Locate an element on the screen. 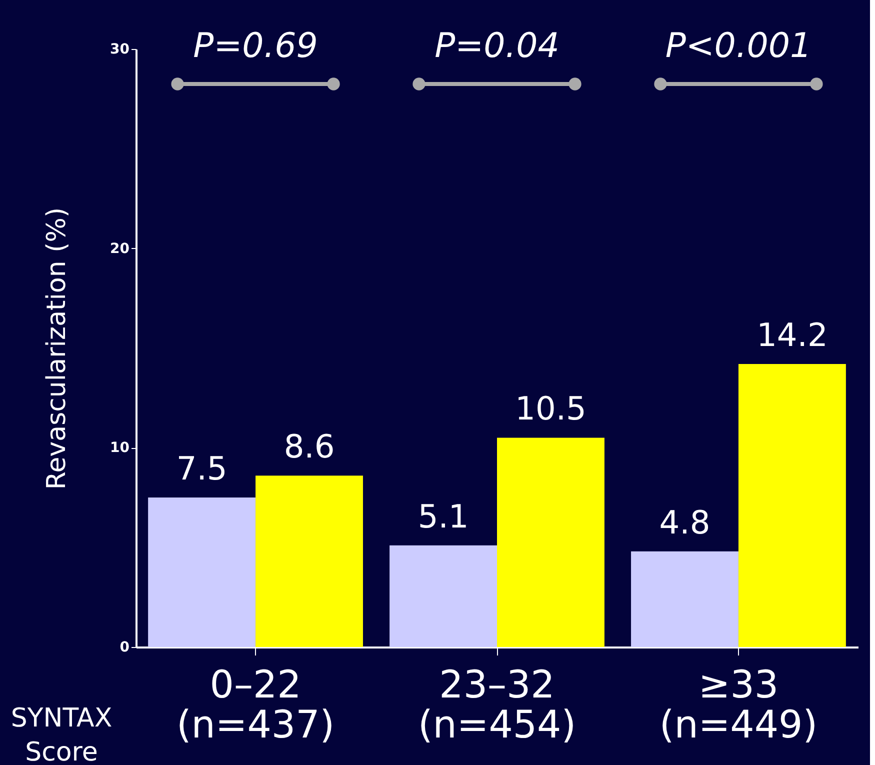 This screenshot has width=875, height=765. annotation: P<0.001 is located at coordinates (738, 46).